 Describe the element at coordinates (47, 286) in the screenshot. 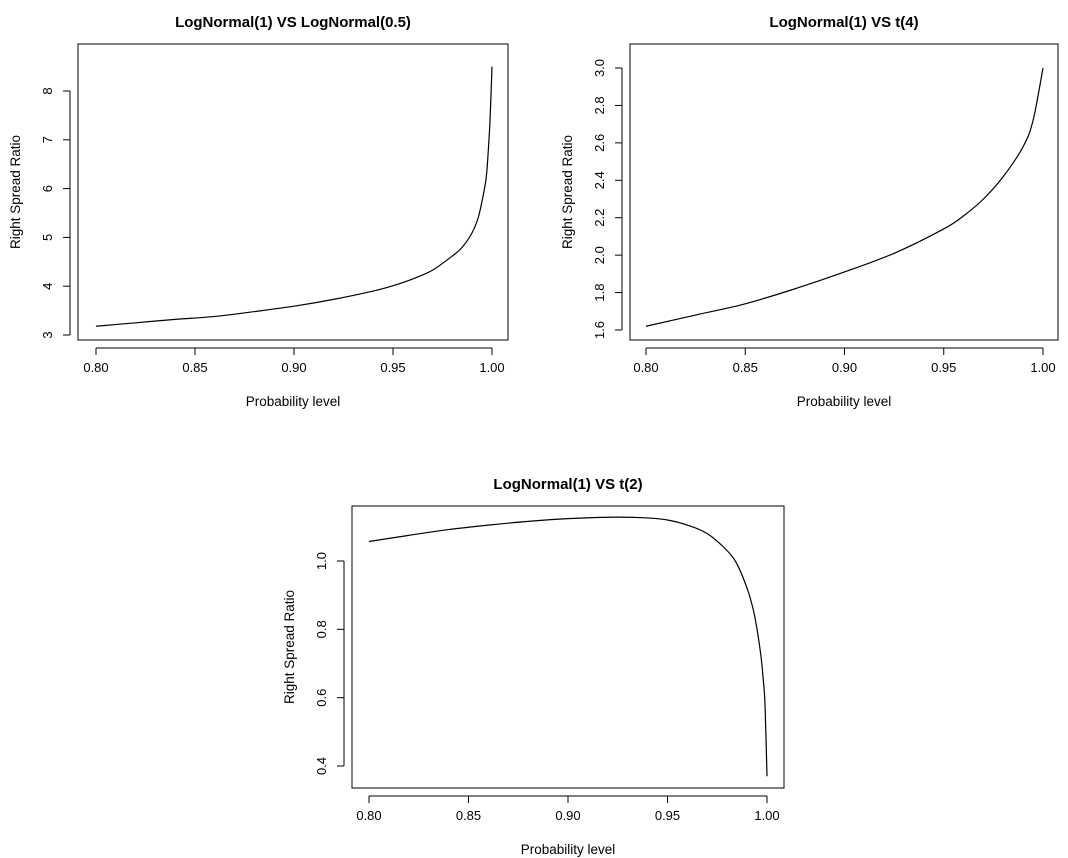

I see `y-tick-label: 4` at that location.